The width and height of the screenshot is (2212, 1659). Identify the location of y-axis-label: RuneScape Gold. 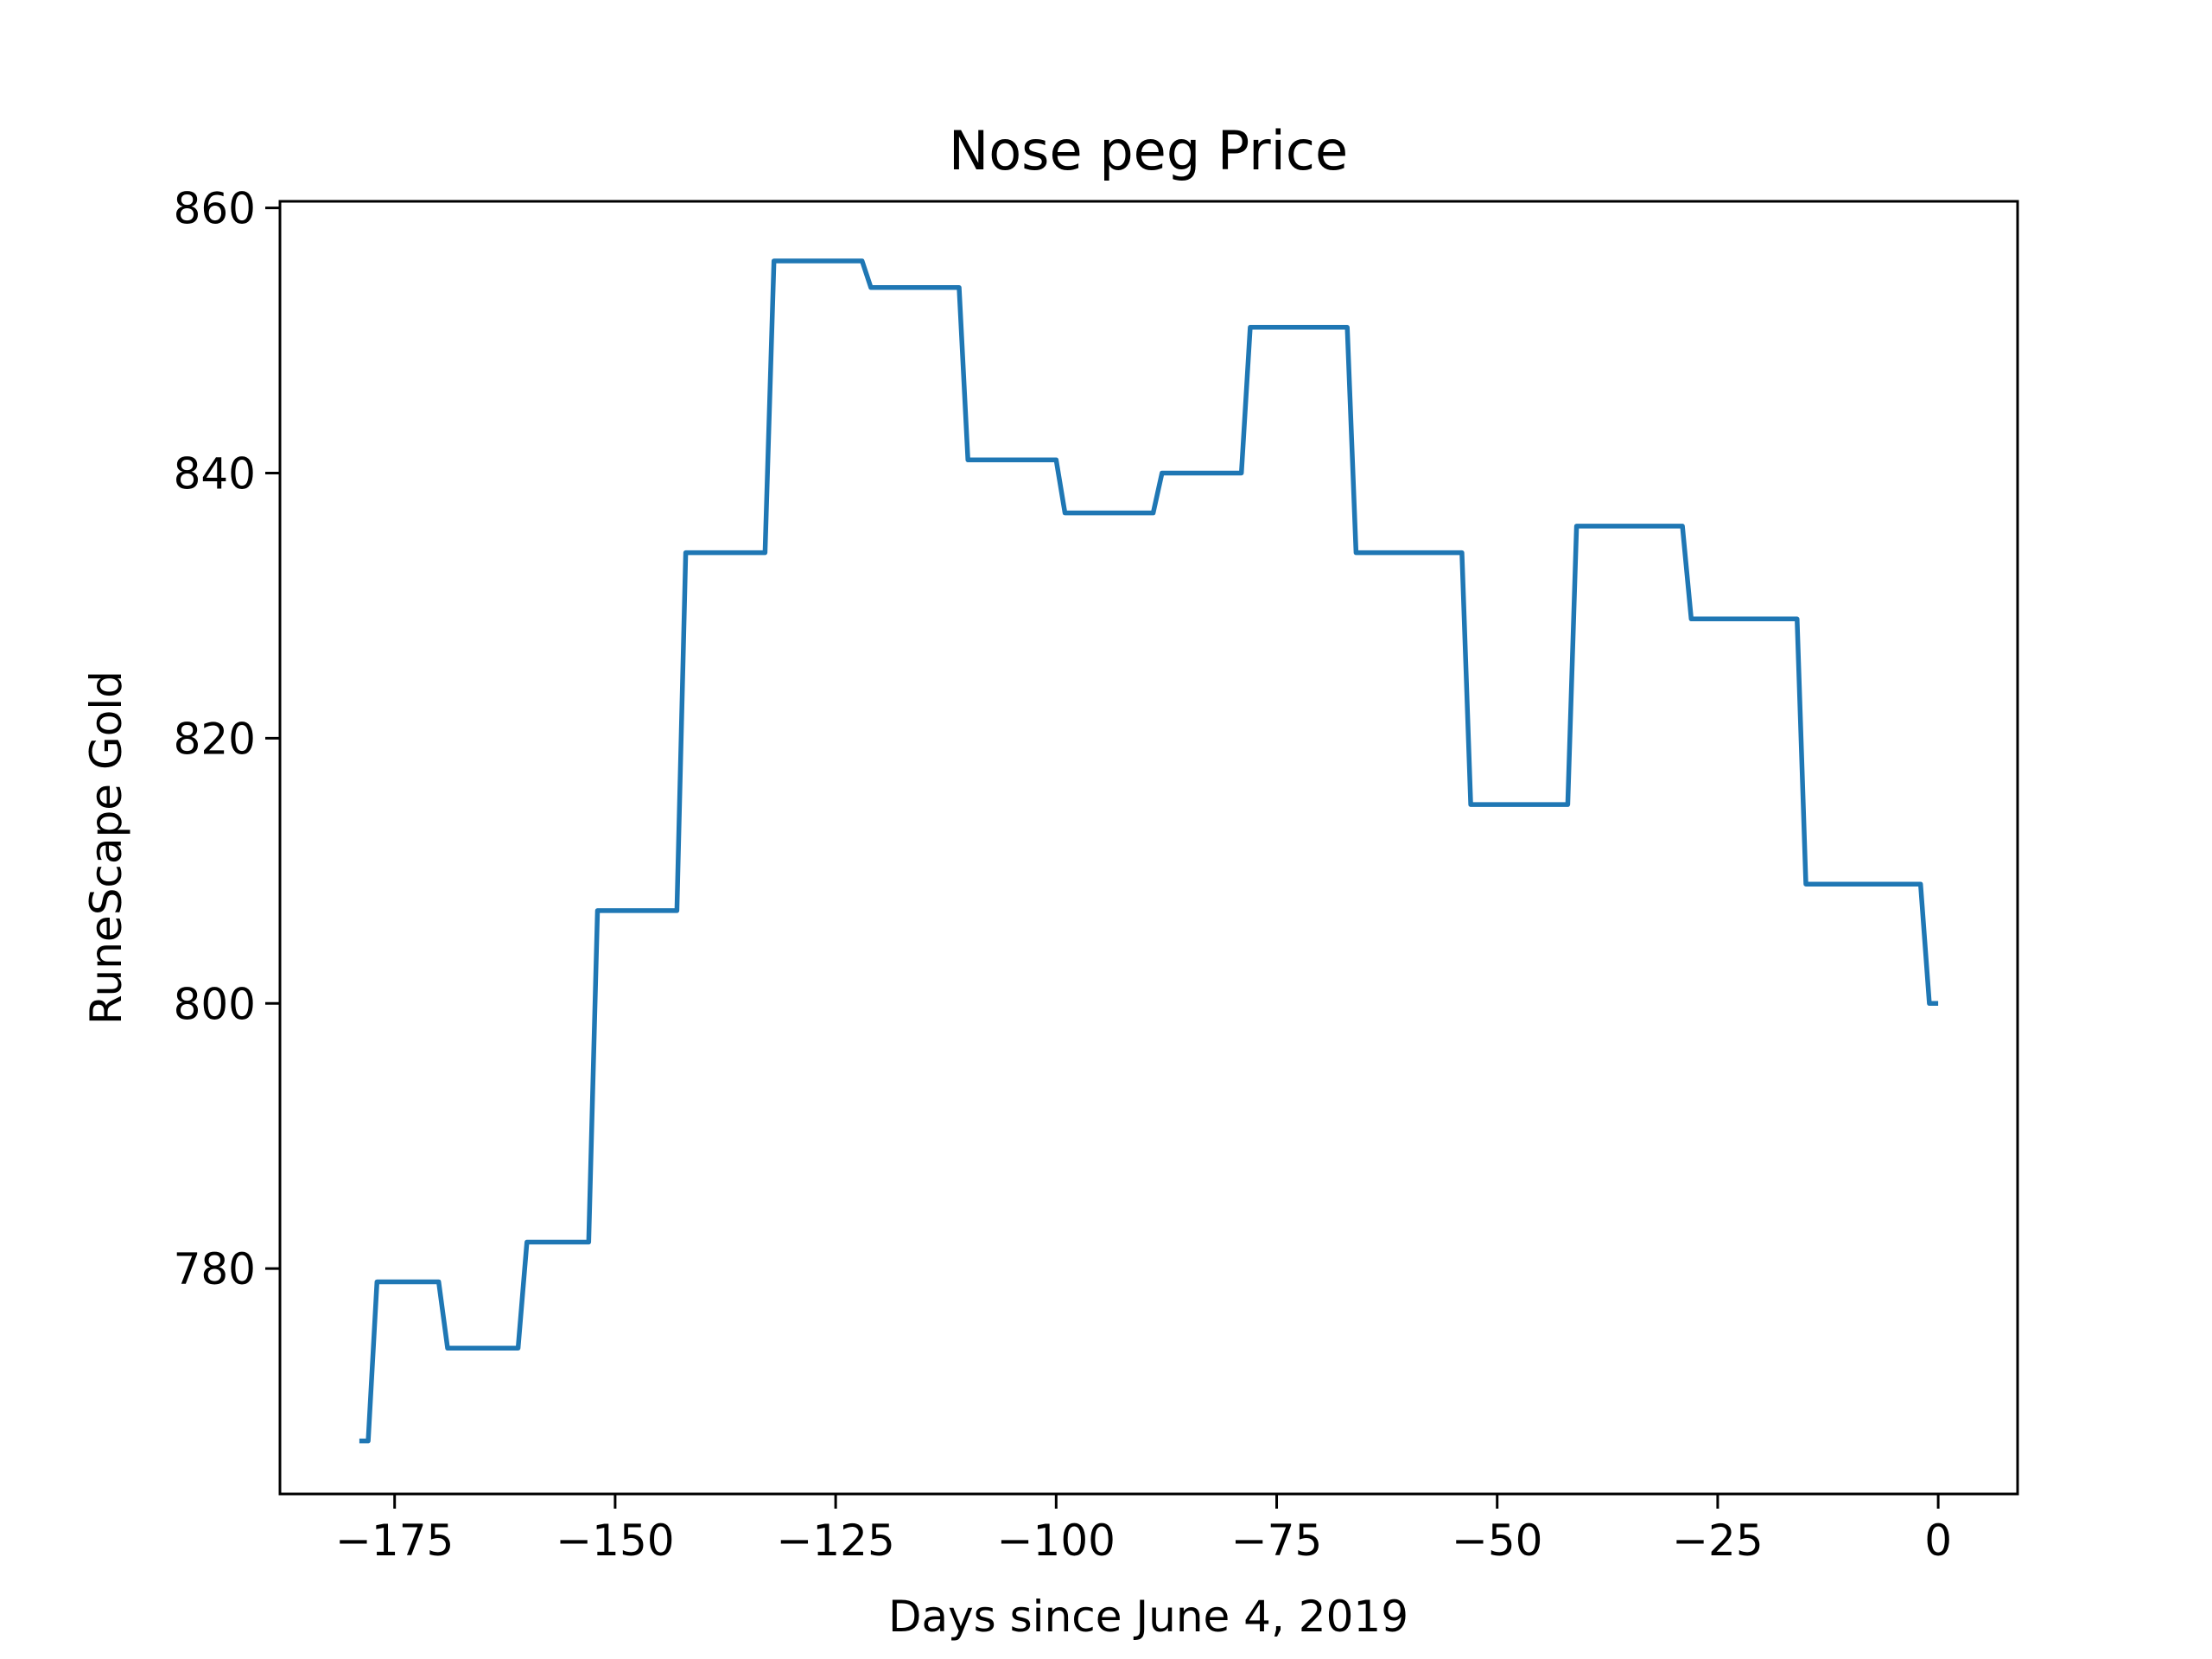
(106, 848).